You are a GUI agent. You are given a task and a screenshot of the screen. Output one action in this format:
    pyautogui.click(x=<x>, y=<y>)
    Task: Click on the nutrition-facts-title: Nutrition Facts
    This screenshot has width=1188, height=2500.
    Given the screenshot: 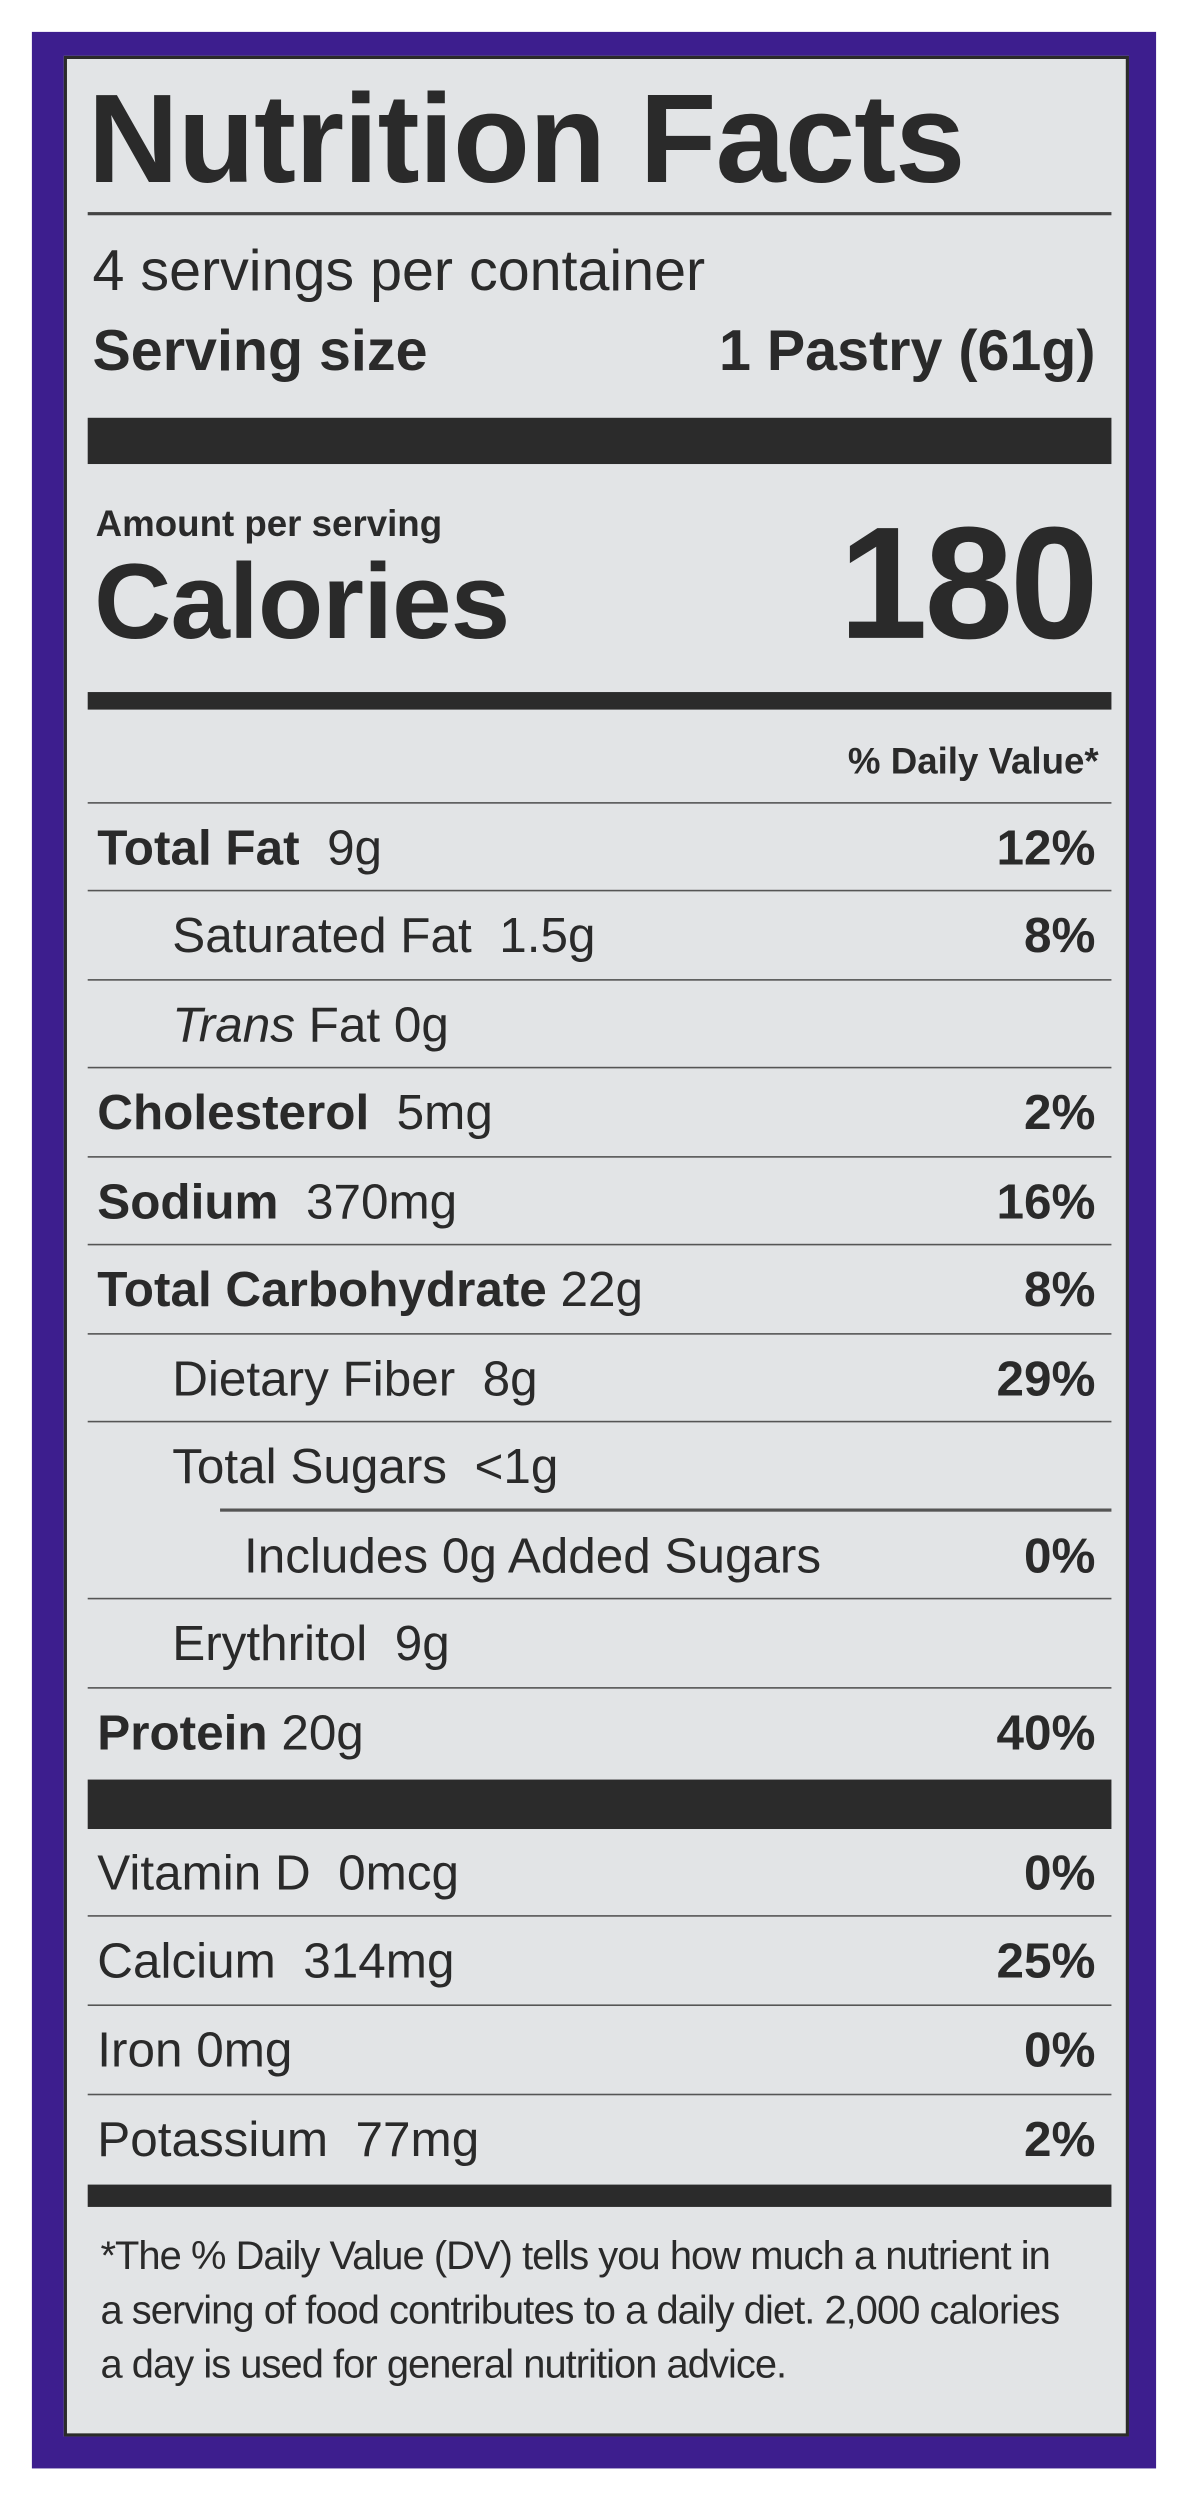 What is the action you would take?
    pyautogui.click(x=526, y=137)
    